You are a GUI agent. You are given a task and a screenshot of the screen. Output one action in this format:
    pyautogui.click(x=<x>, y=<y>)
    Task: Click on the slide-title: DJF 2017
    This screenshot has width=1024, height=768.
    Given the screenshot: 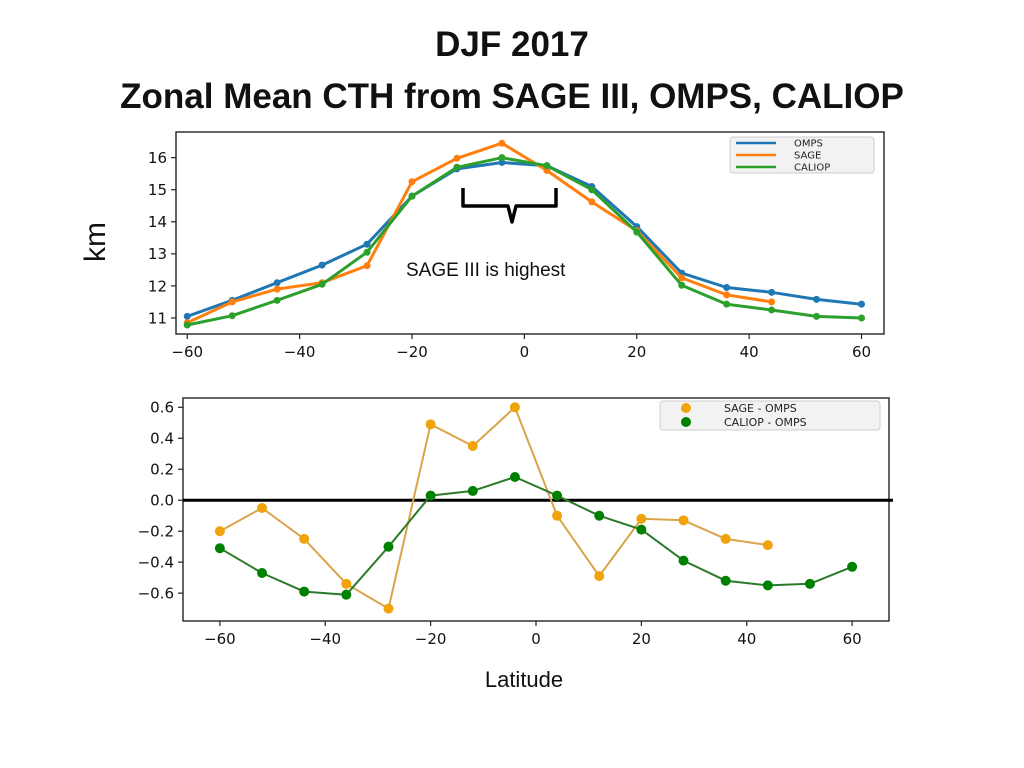 What is the action you would take?
    pyautogui.click(x=512, y=44)
    